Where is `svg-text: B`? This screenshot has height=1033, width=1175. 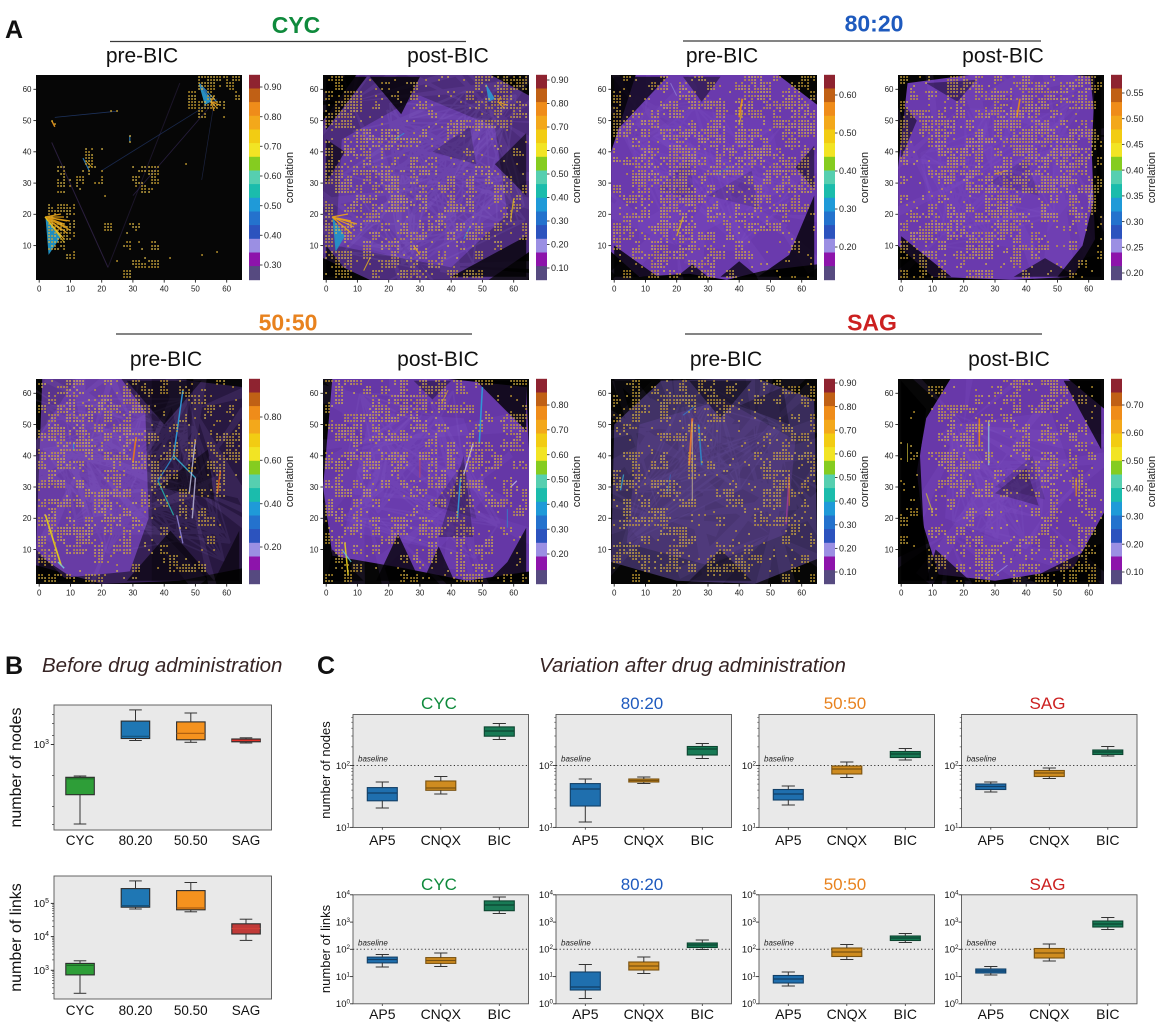
svg-text: B is located at coordinates (14, 666).